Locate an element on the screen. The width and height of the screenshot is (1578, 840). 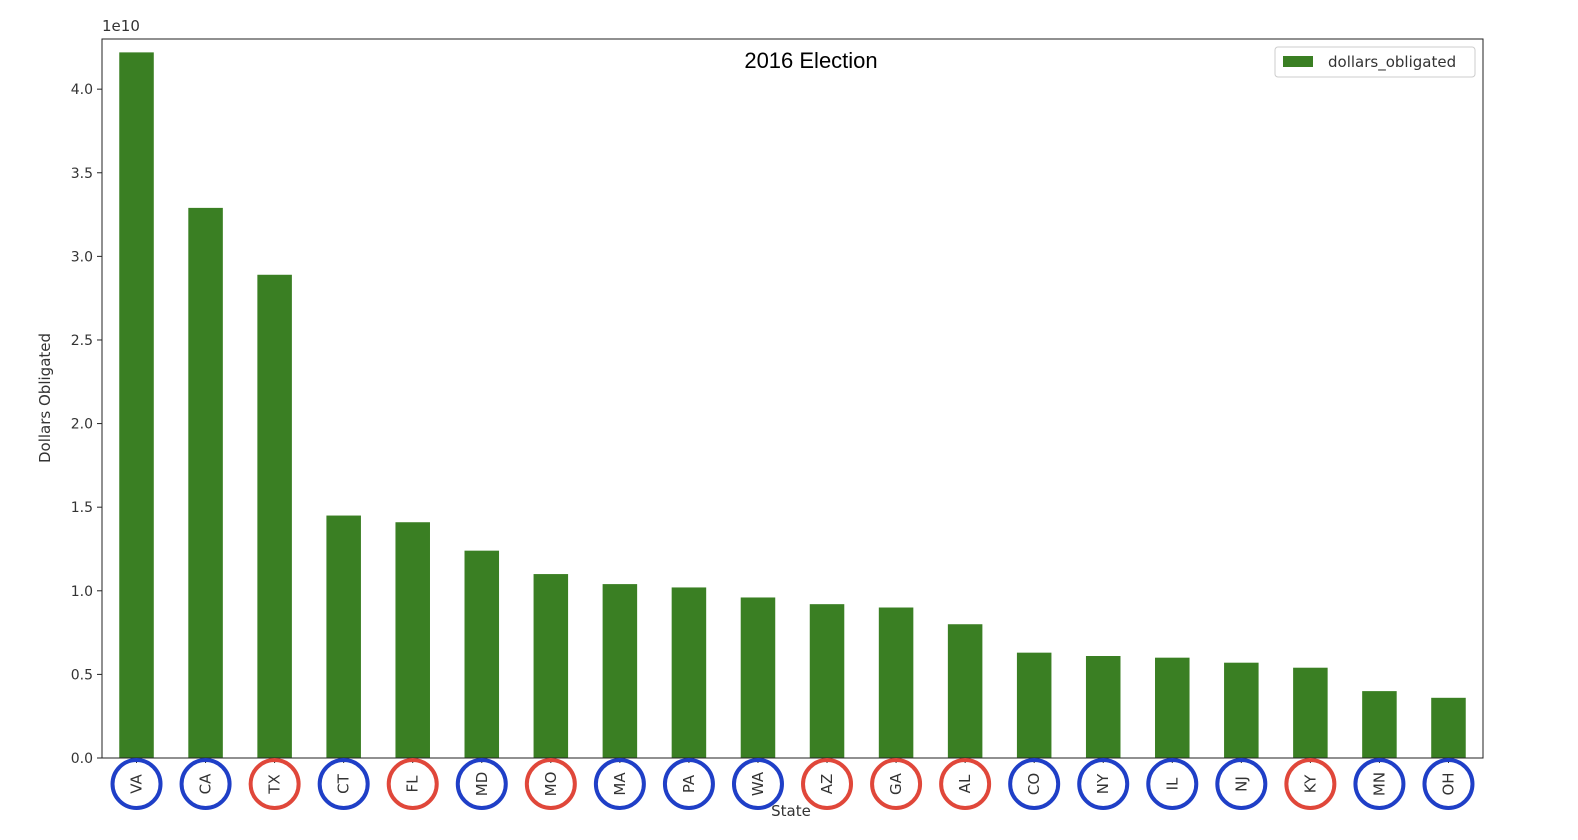
state-circle-pa is located at coordinates (688, 784).